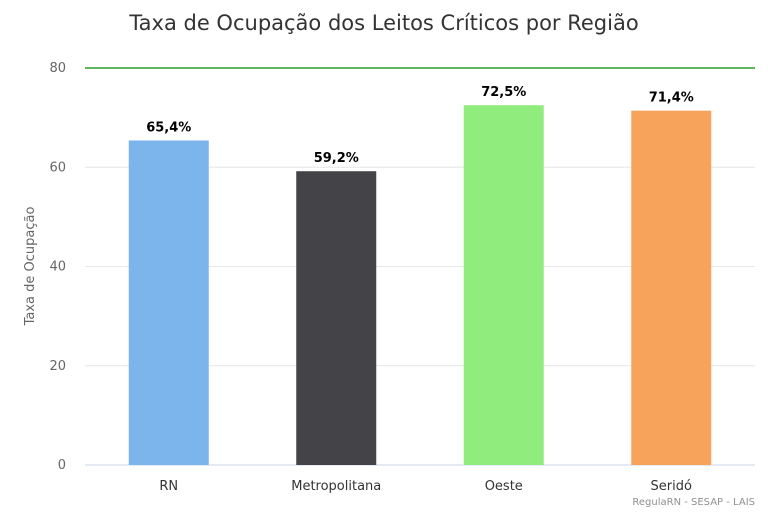 This screenshot has width=768, height=512. Describe the element at coordinates (671, 288) in the screenshot. I see `bar-seridó` at that location.